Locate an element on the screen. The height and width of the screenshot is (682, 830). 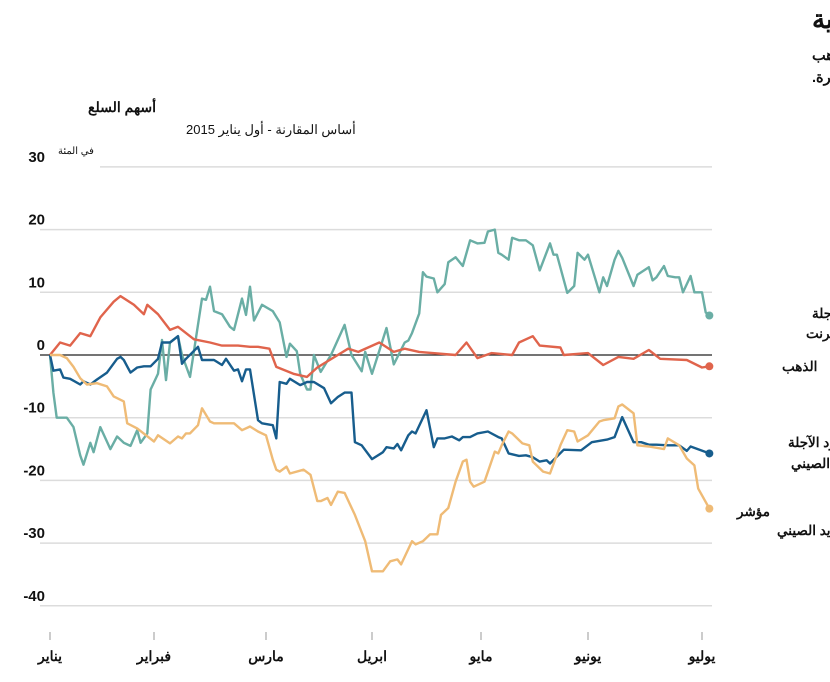
y-tick-label: -20 is located at coordinates (34, 470).